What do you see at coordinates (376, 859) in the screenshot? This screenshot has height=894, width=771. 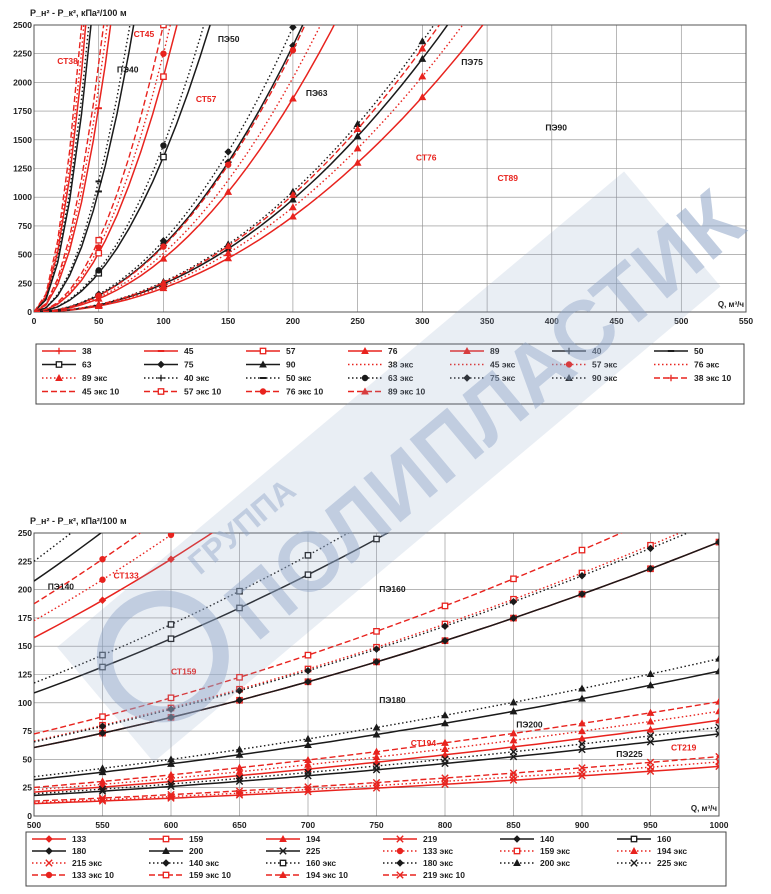 I see `legend-box` at bounding box center [376, 859].